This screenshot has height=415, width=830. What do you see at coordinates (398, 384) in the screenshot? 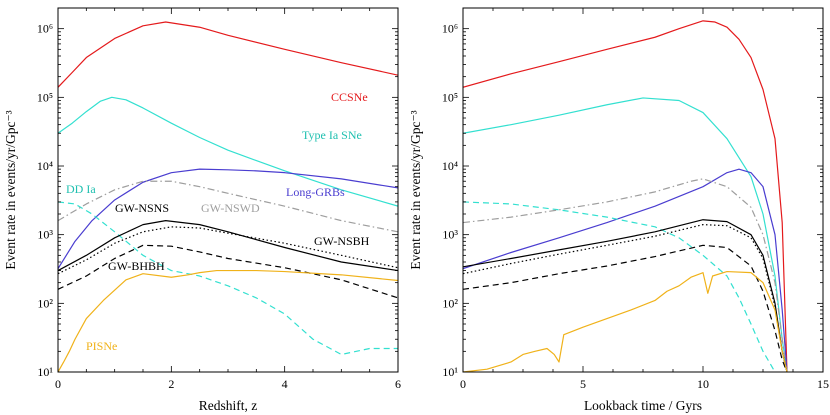
I see `x-tick-label: 6` at bounding box center [398, 384].